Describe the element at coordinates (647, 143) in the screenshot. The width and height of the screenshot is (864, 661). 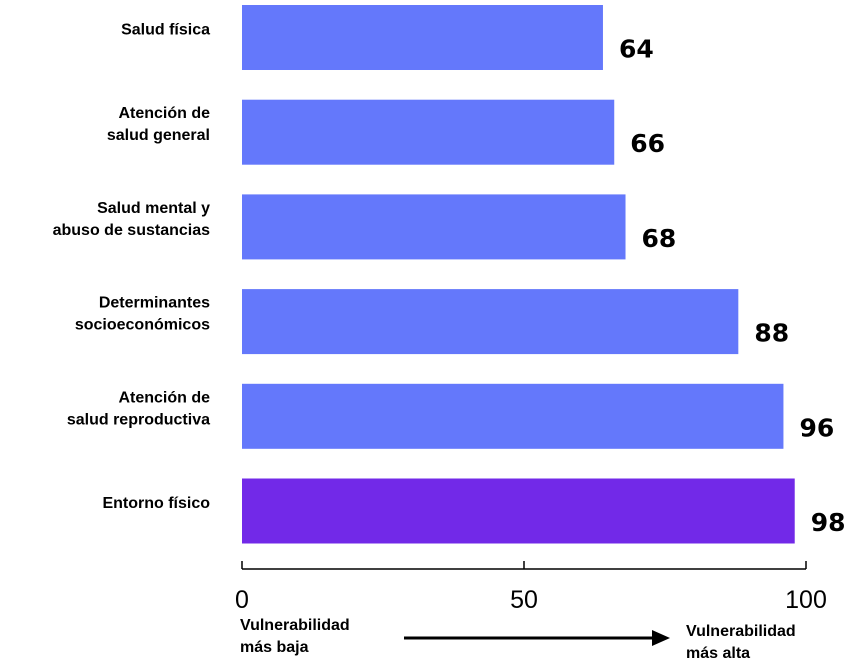
I see `value-label-1: 66` at that location.